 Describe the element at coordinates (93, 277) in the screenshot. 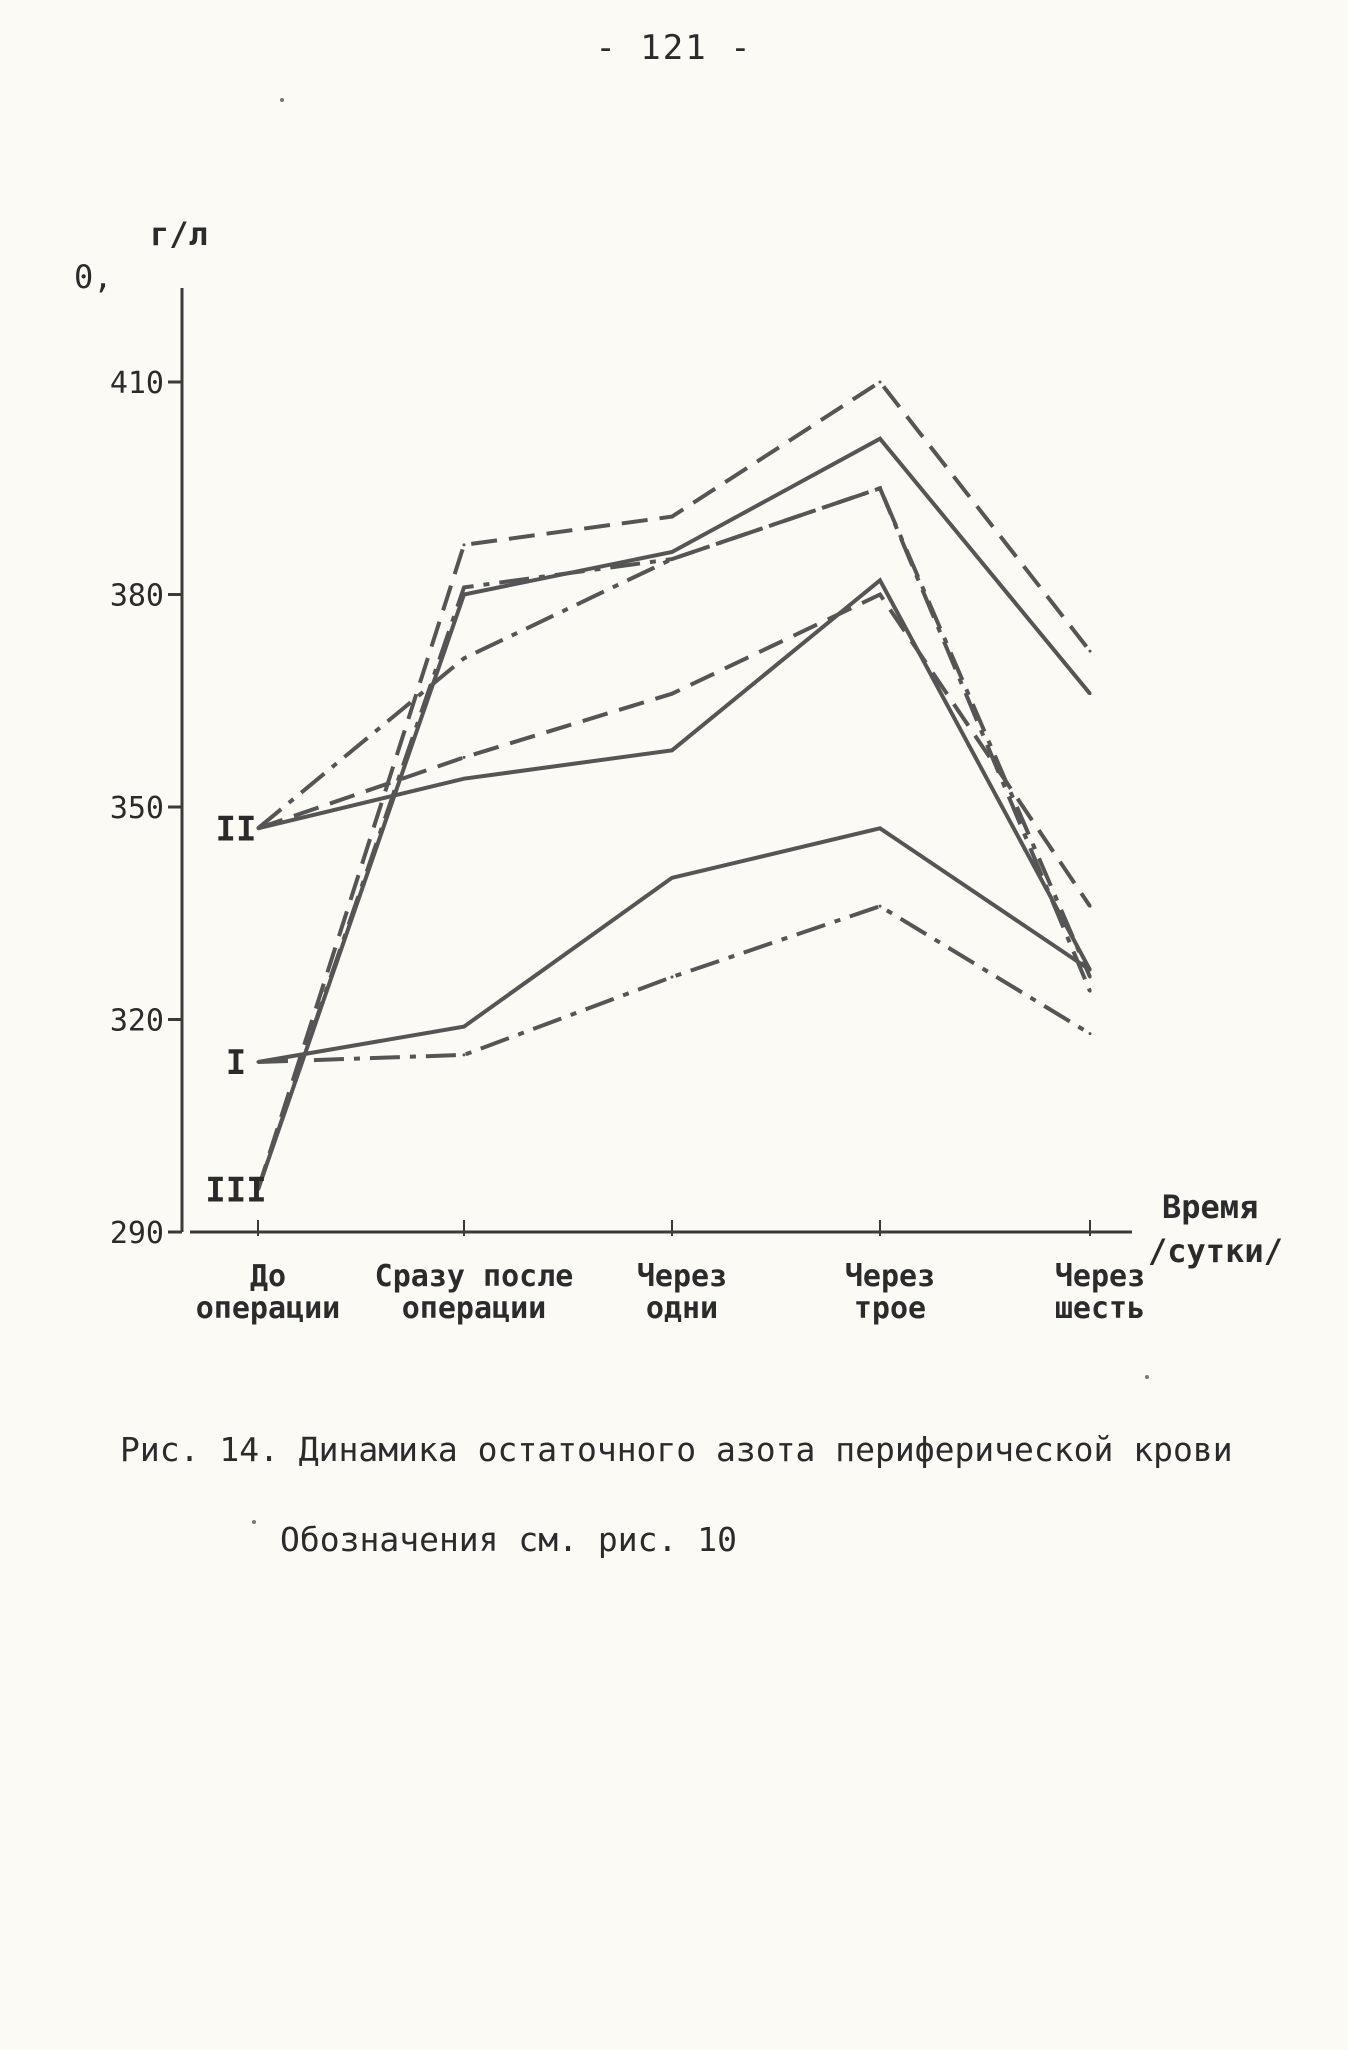

I see `y-axis-prefix: 0,` at that location.